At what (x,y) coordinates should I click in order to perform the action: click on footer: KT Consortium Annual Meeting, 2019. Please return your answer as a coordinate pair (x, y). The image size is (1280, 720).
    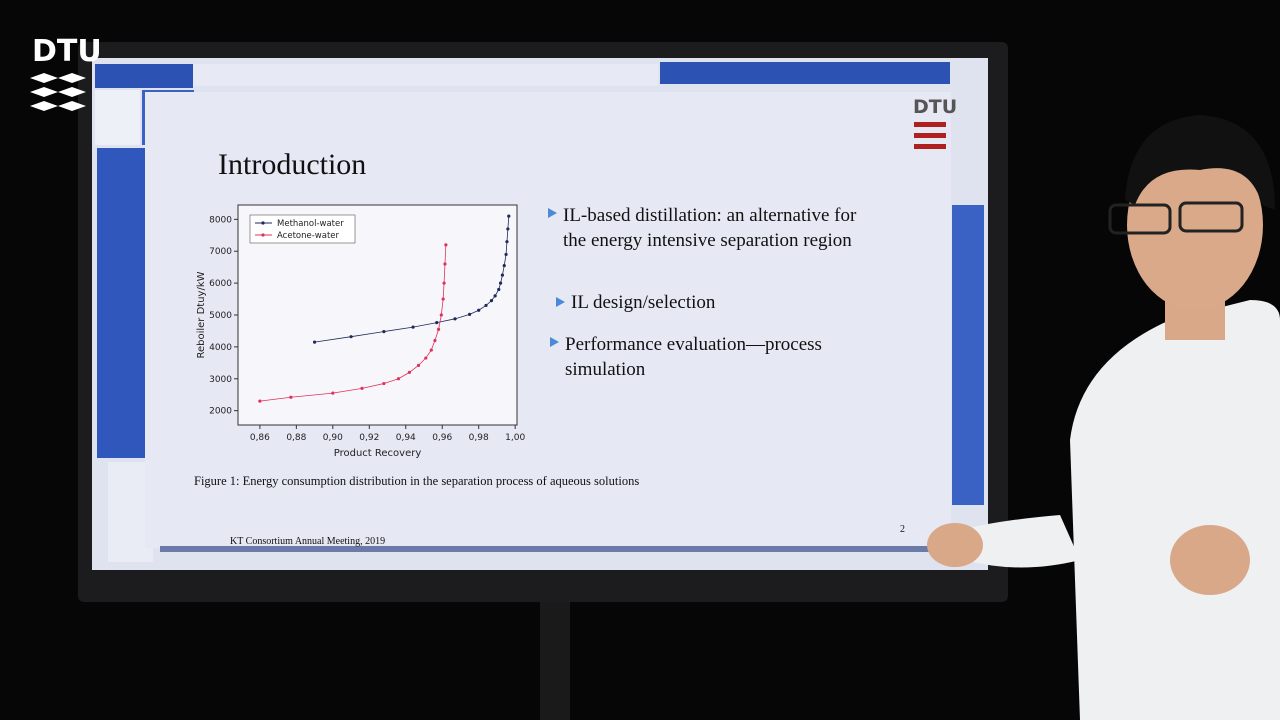
    Looking at the image, I should click on (308, 541).